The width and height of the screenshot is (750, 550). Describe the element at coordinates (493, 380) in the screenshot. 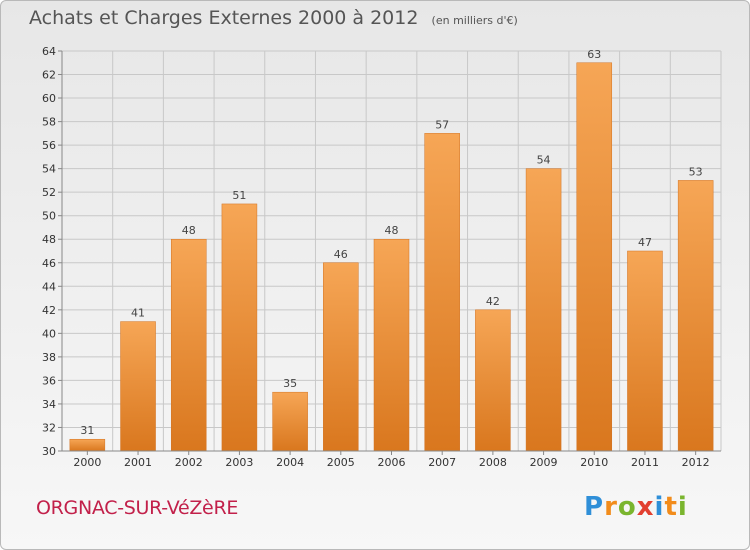

I see `bar-2008` at that location.